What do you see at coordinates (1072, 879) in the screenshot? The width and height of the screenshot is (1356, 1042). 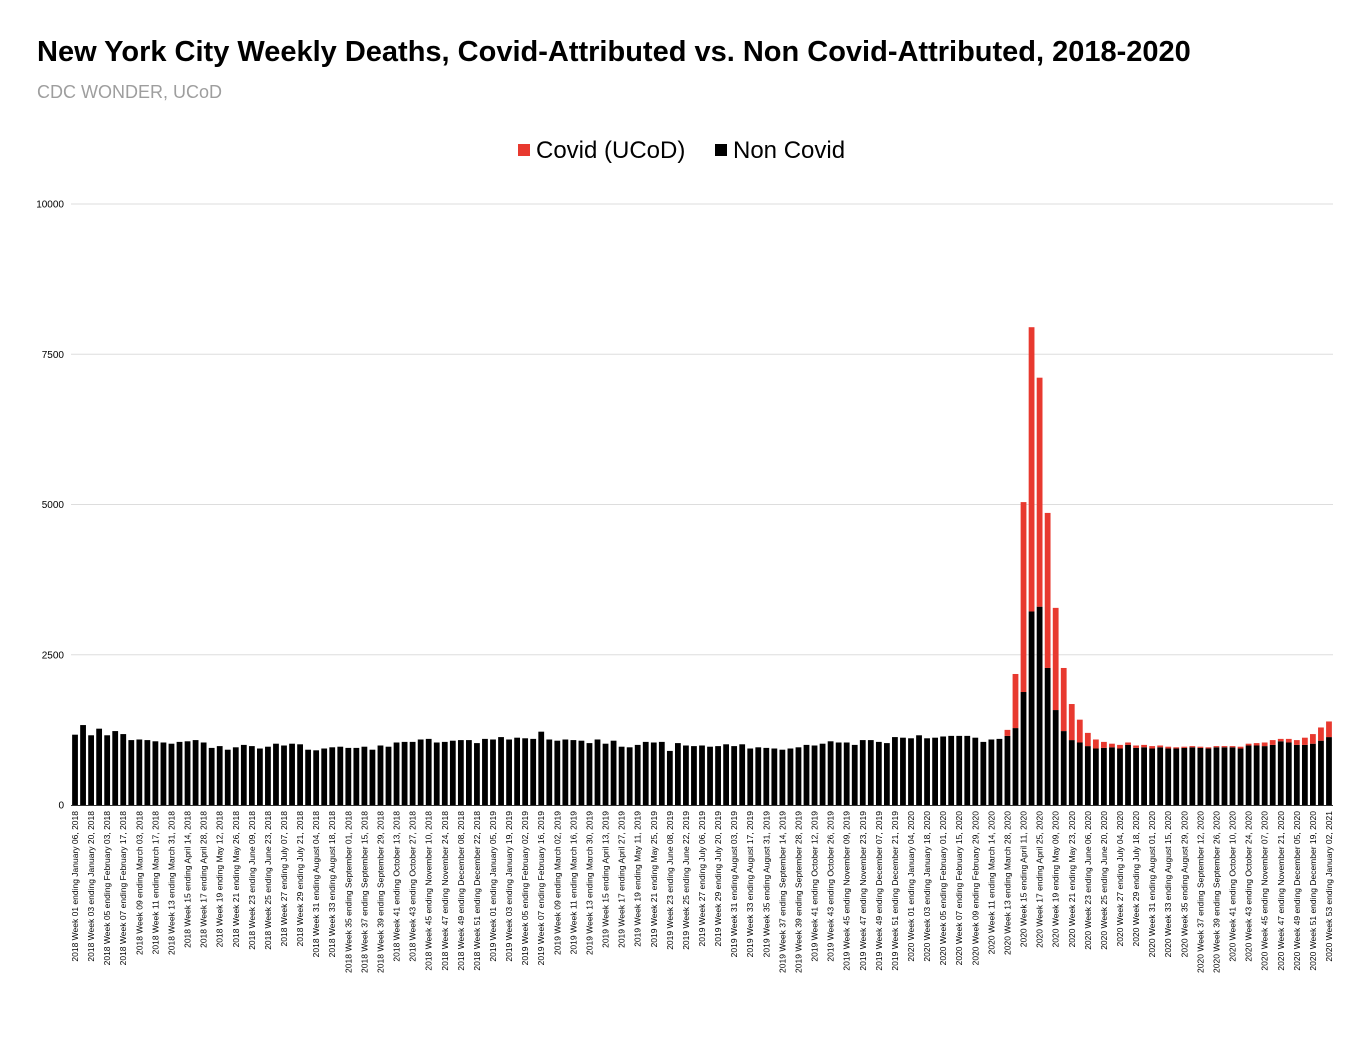 I see `x-tick-label: 2020 Week 21 ending May 23, 2020` at bounding box center [1072, 879].